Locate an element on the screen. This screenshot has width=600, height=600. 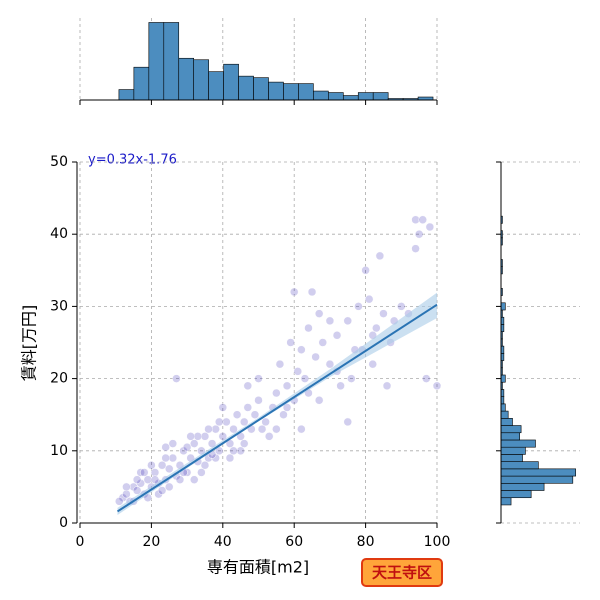
y-tick-label: 50 is located at coordinates (59, 162).